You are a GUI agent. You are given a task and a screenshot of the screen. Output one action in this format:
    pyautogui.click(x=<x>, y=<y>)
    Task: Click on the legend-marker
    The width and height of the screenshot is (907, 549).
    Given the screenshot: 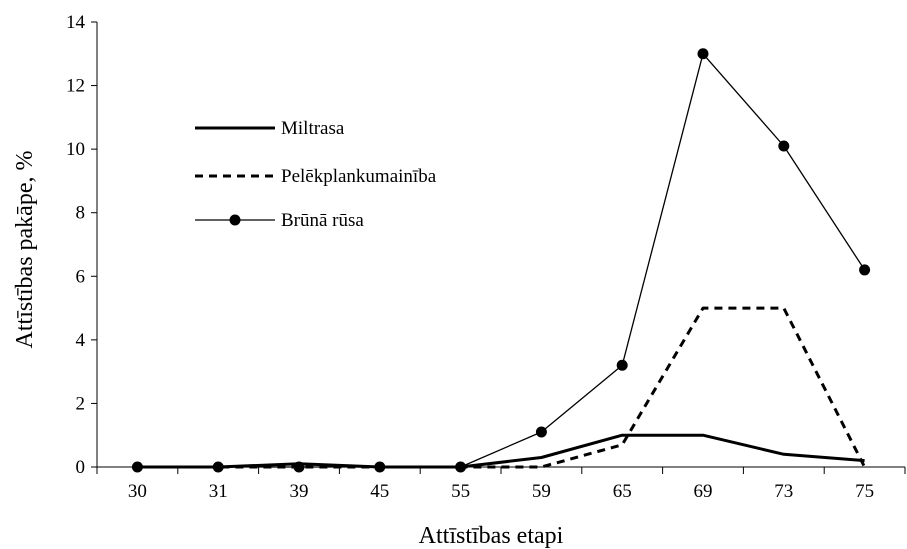 What is the action you would take?
    pyautogui.click(x=235, y=220)
    